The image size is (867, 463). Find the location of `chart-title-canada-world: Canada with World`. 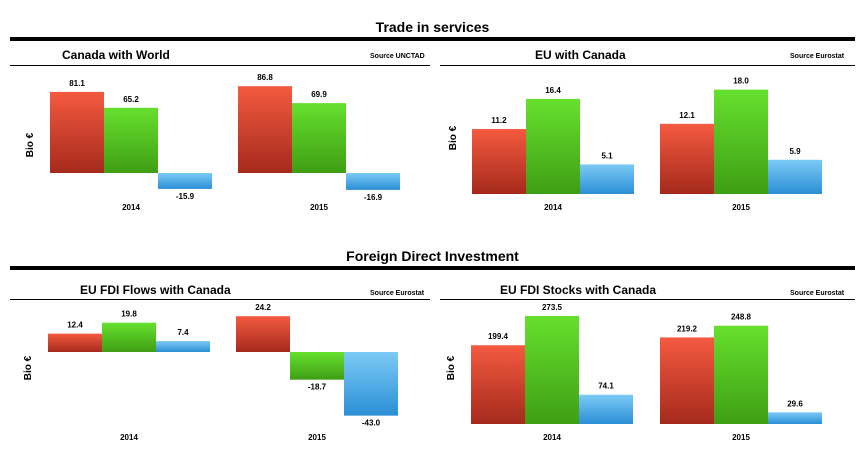

chart-title-canada-world: Canada with World is located at coordinates (116, 55).